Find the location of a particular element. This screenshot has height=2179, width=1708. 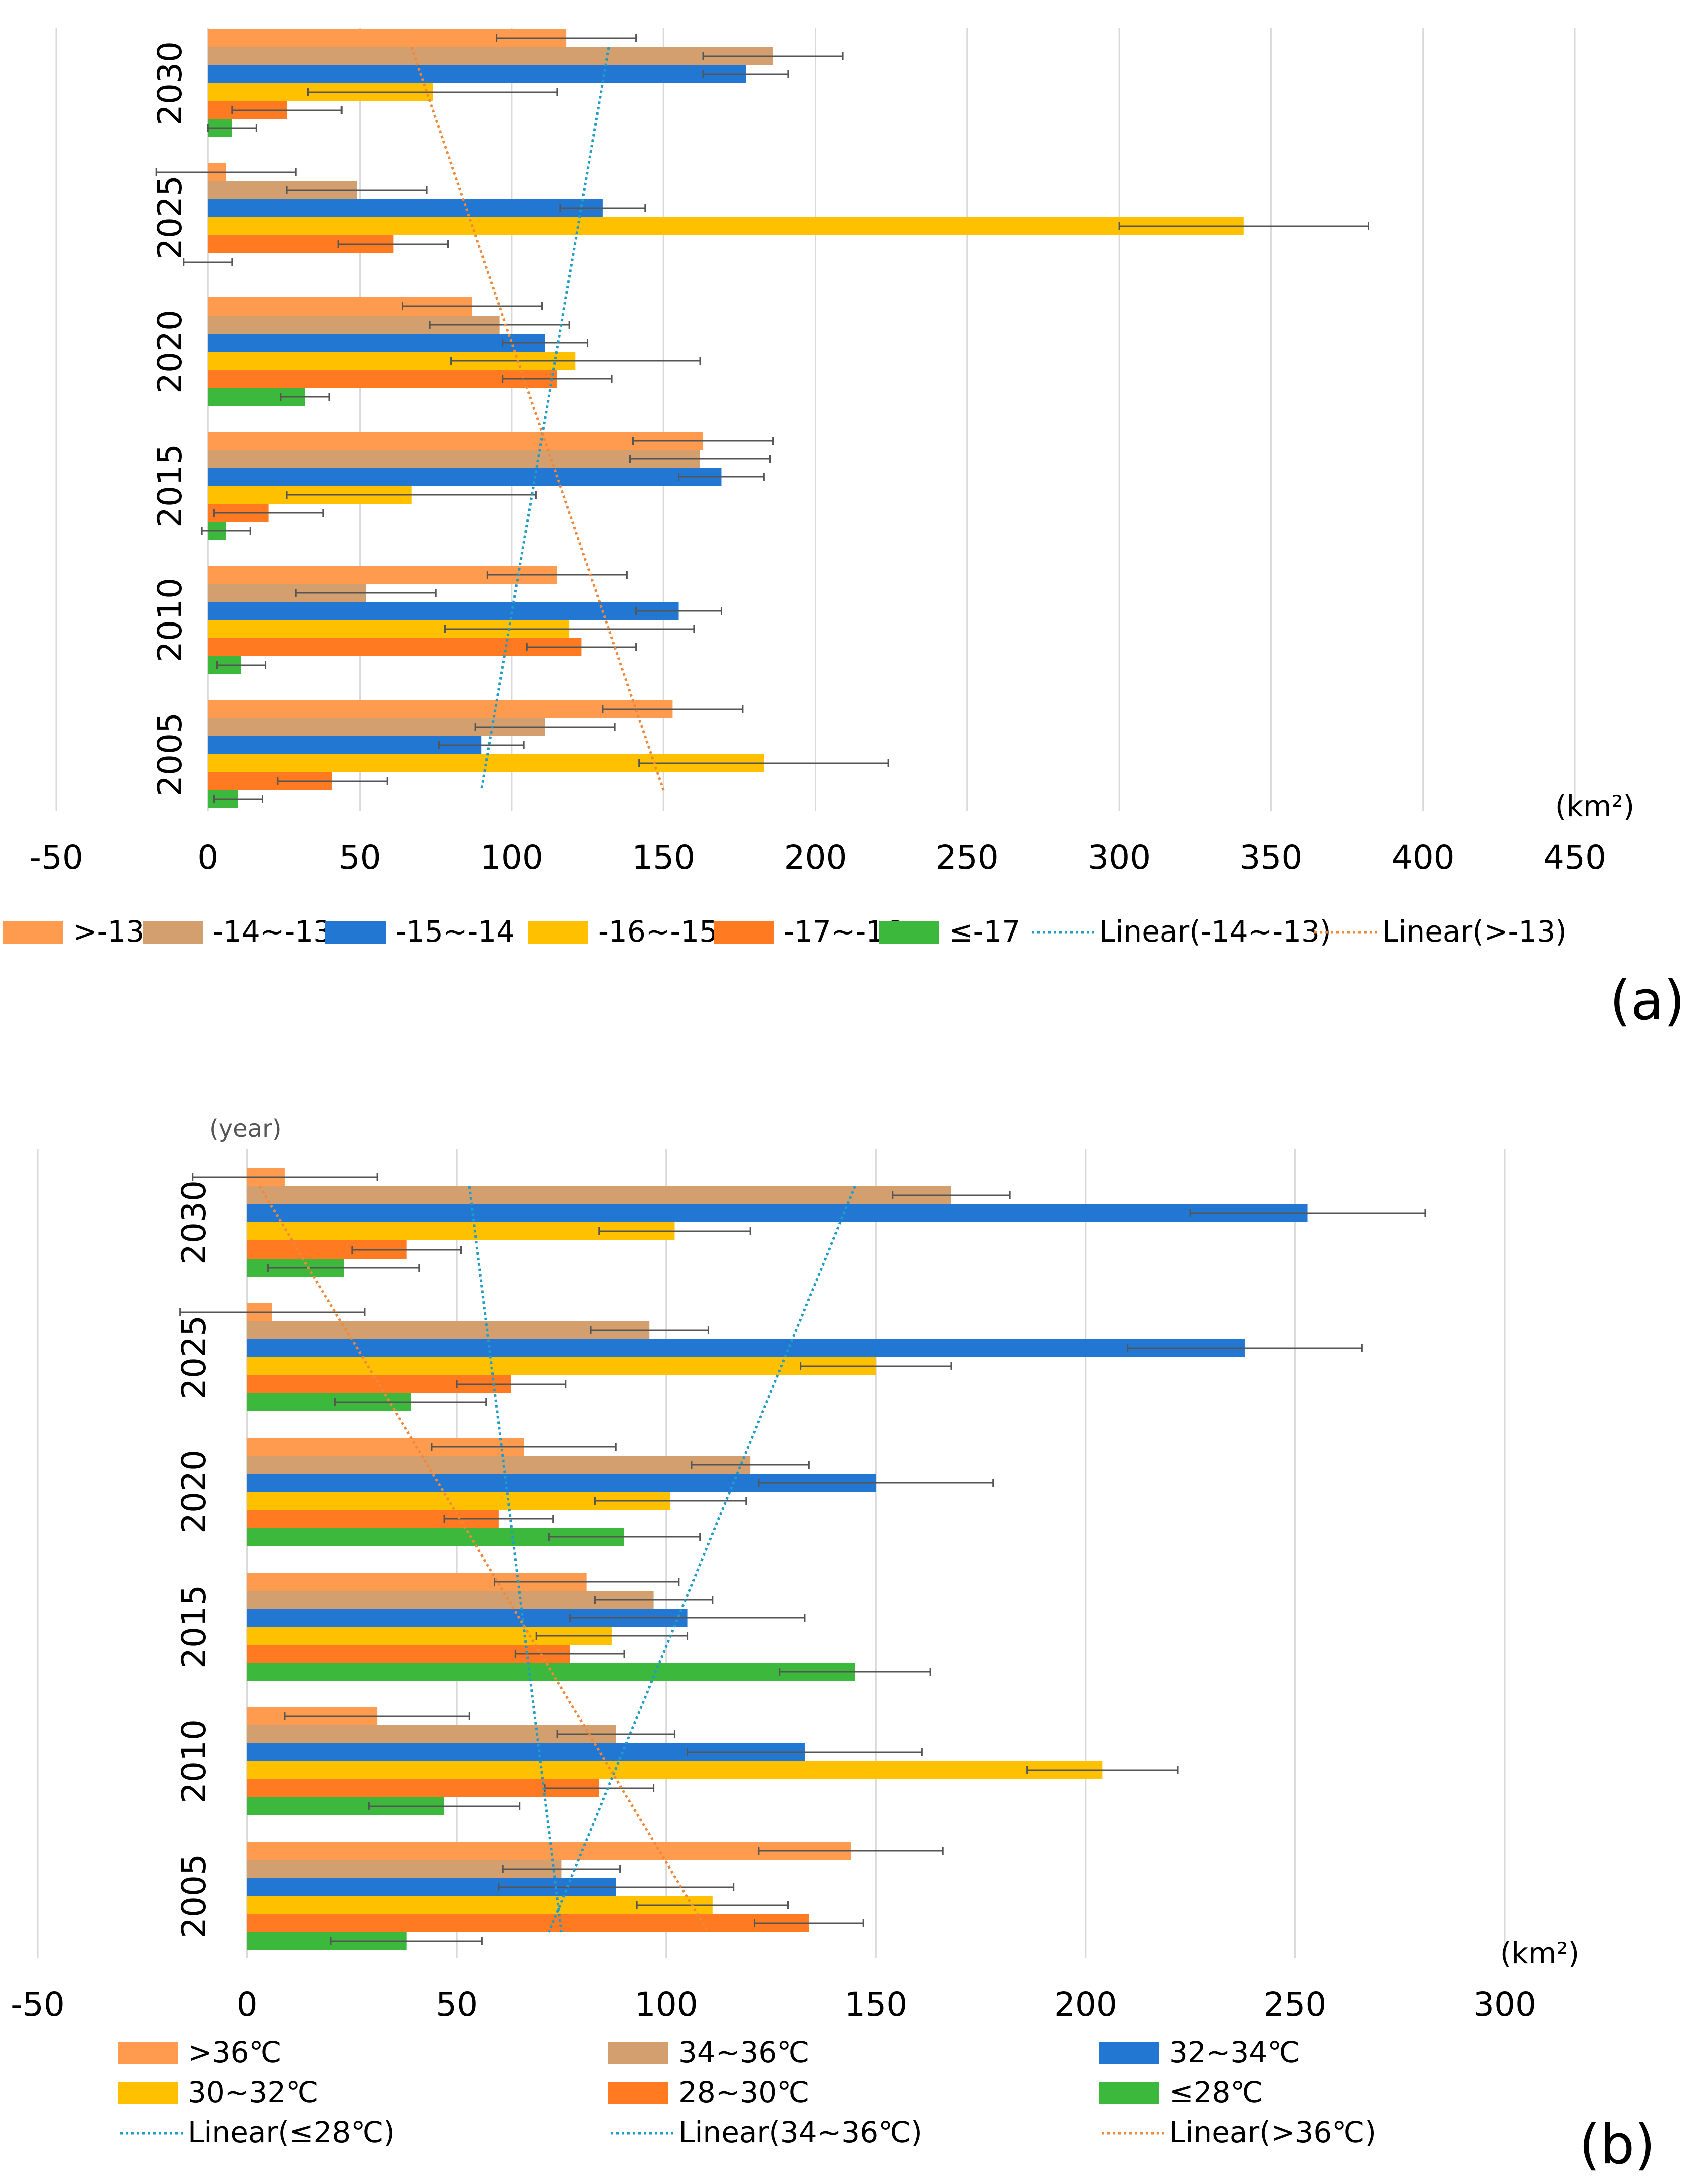

x-tick-label: 100 is located at coordinates (511, 857).